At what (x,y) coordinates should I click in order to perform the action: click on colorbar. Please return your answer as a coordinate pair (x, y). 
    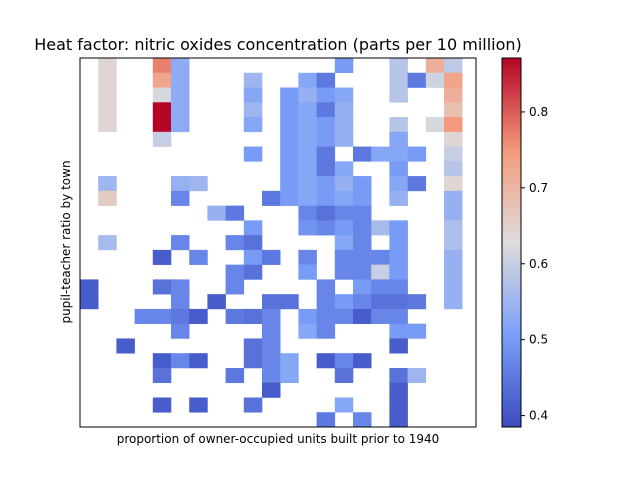
    Looking at the image, I should click on (511, 242).